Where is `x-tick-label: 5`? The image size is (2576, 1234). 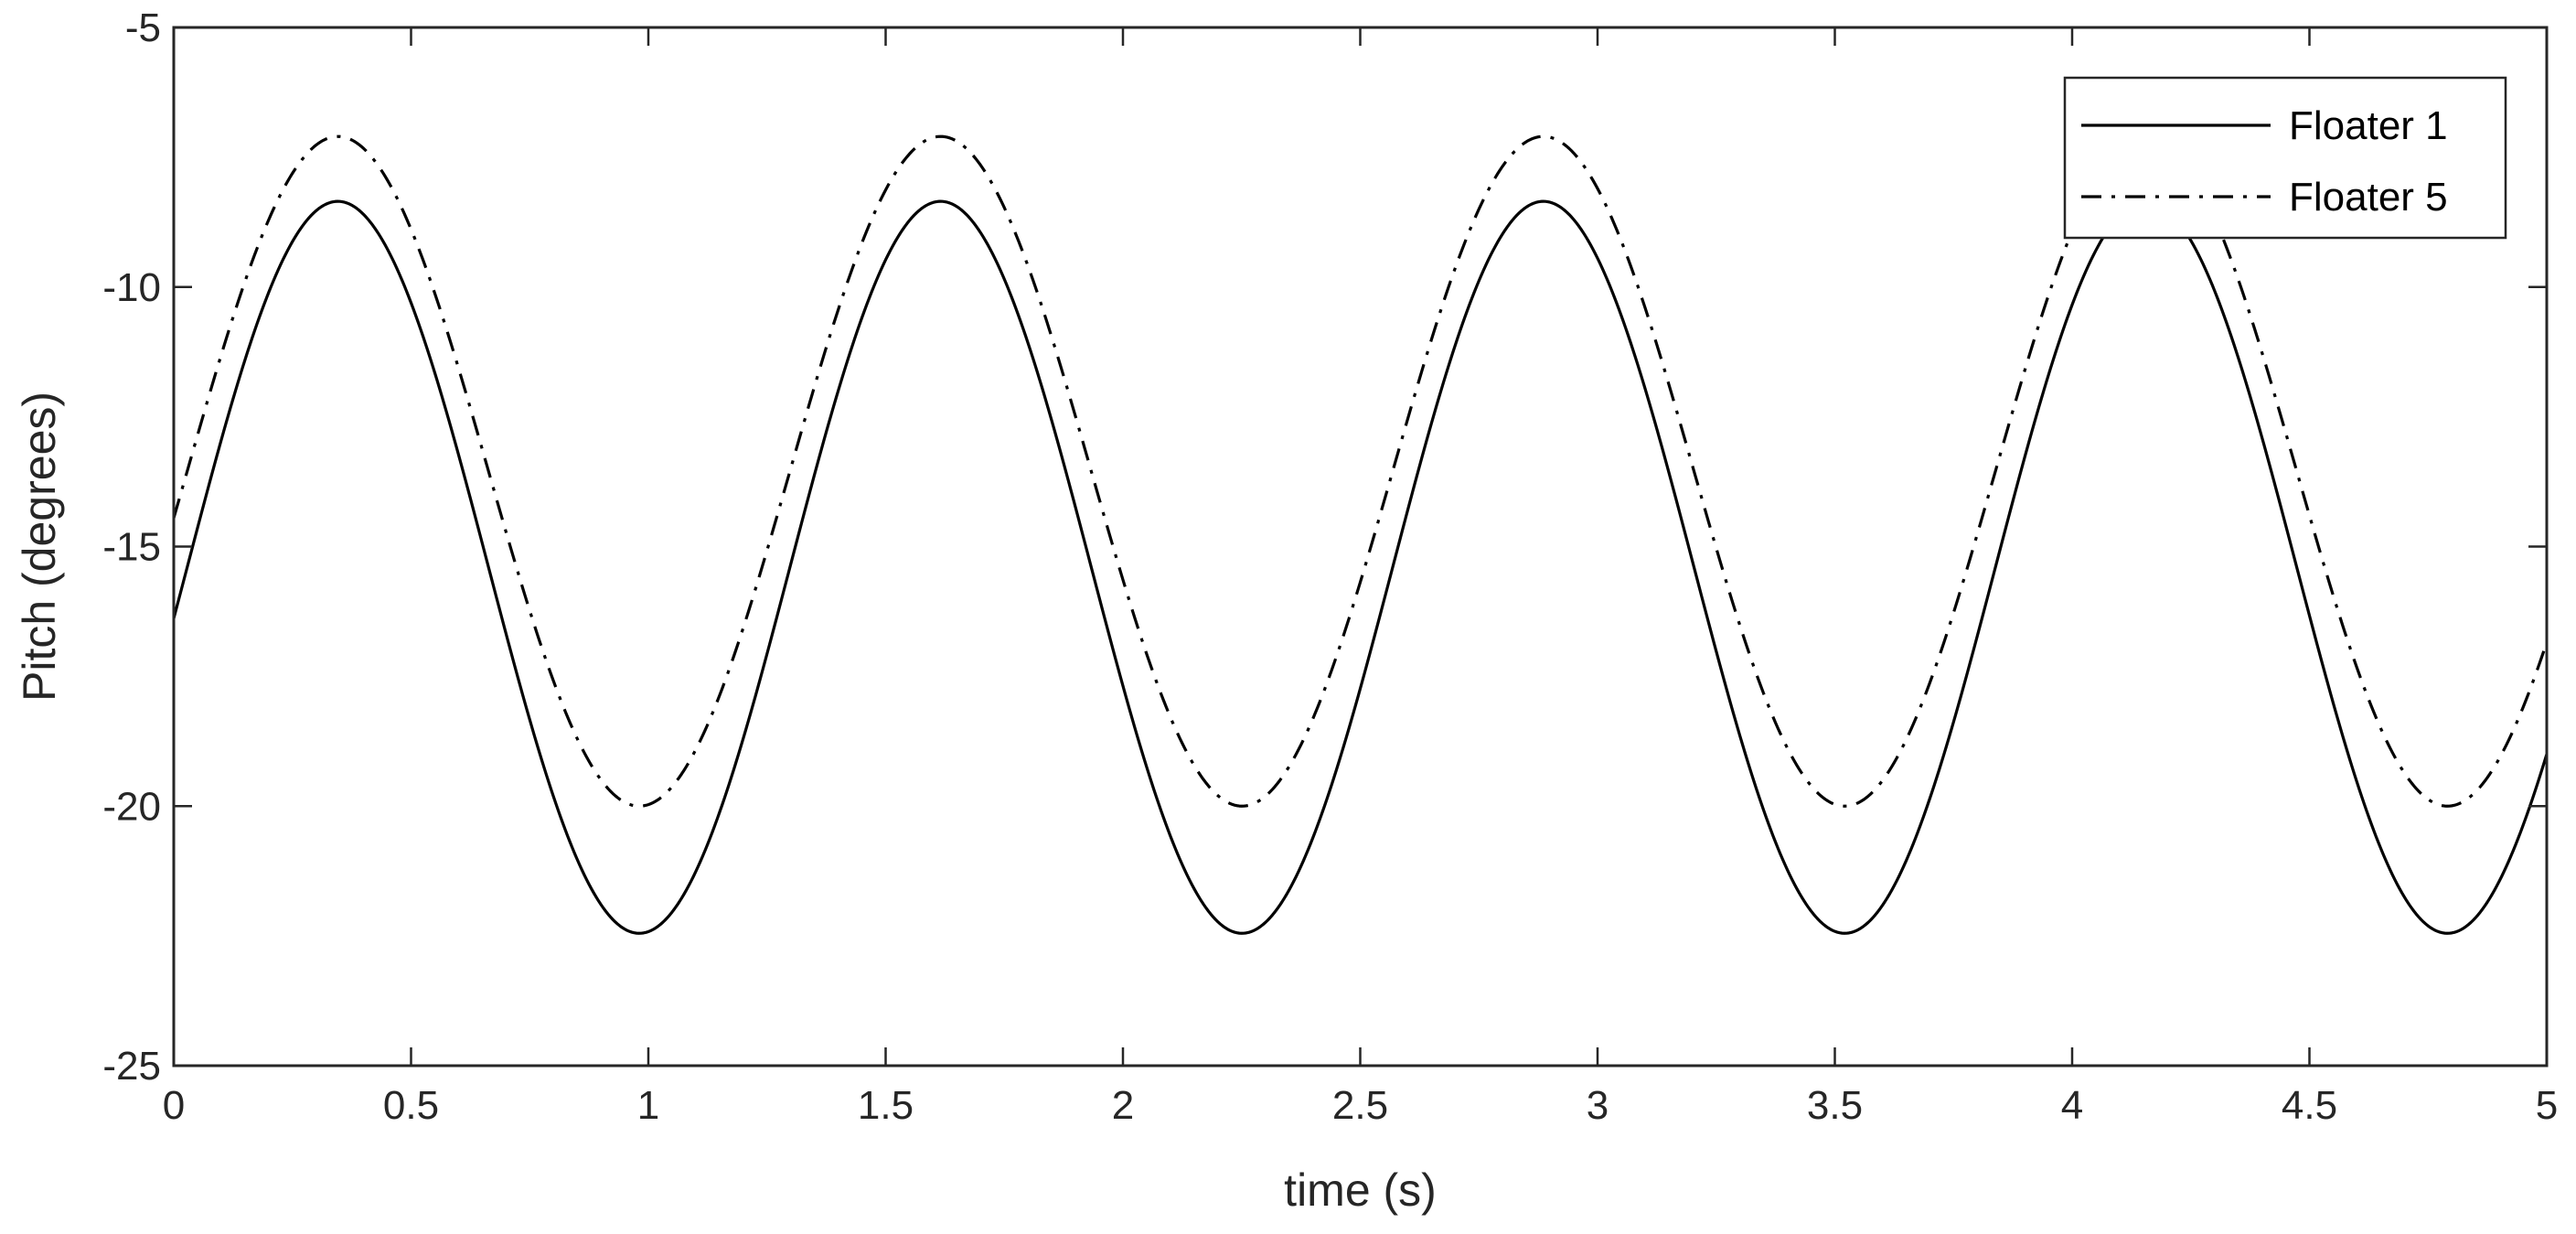 x-tick-label: 5 is located at coordinates (2547, 1106).